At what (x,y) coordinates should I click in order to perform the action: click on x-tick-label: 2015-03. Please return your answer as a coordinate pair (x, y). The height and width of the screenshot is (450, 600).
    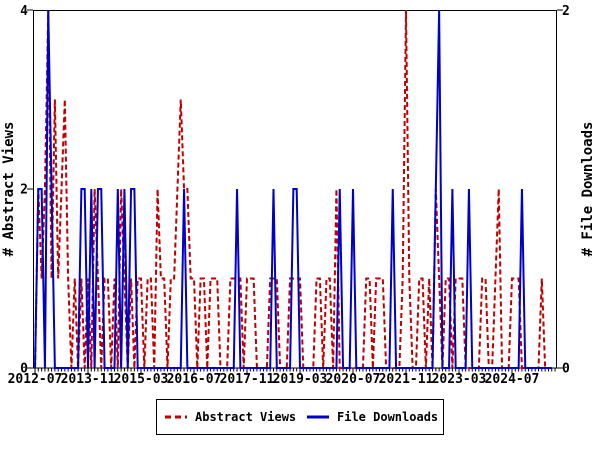
    Looking at the image, I should click on (141, 379).